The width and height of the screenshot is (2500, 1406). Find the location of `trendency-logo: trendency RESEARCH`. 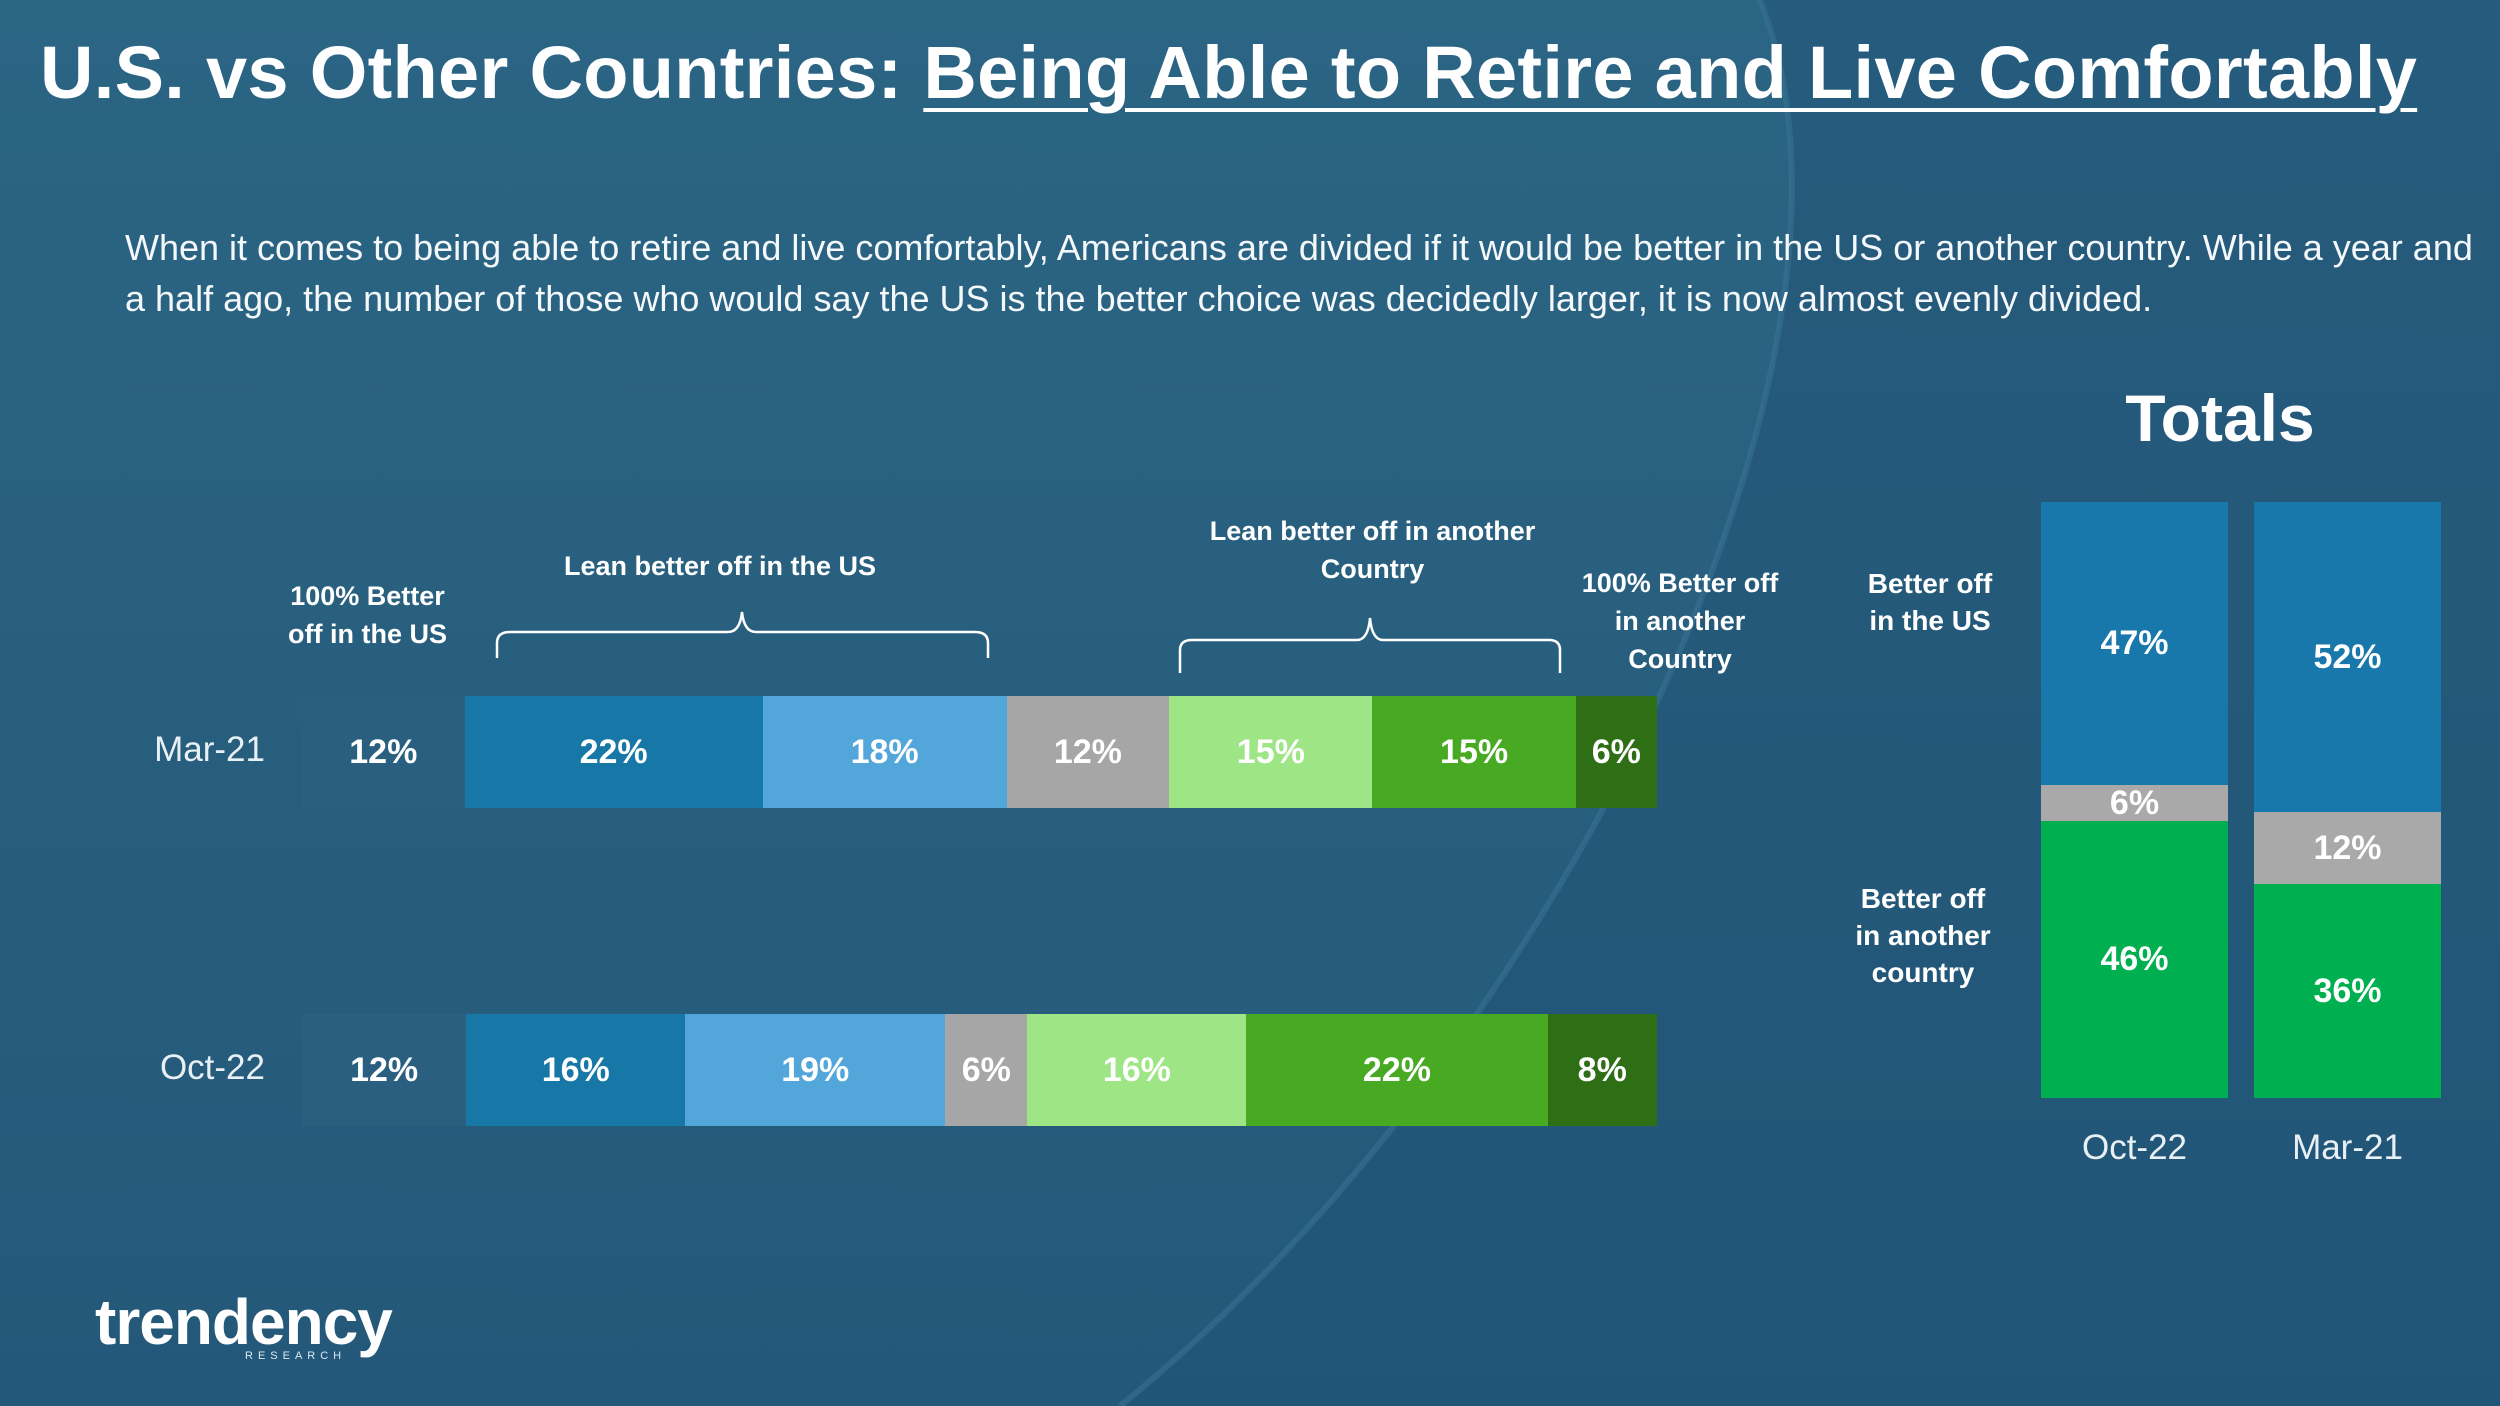

trendency-logo: trendency RESEARCH is located at coordinates (244, 1324).